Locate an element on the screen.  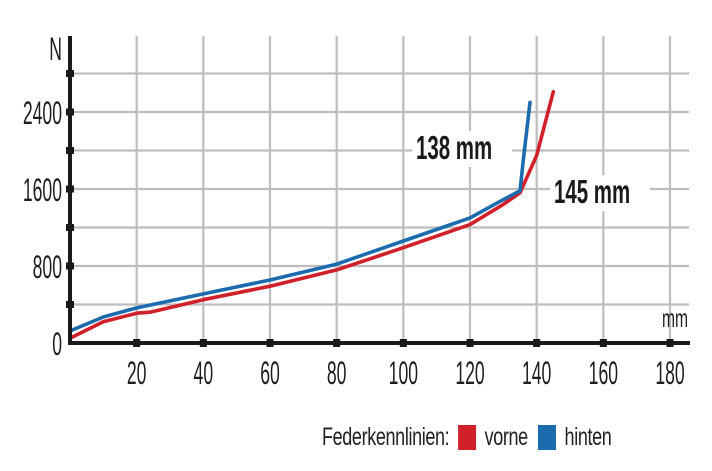
x-tick-label: 140 is located at coordinates (536, 374).